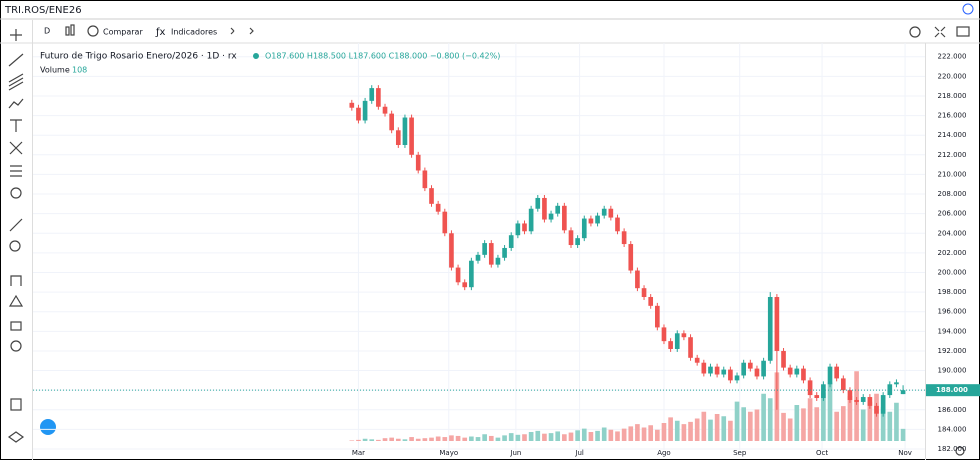  I want to click on drawing-toolbar, so click(16, 236).